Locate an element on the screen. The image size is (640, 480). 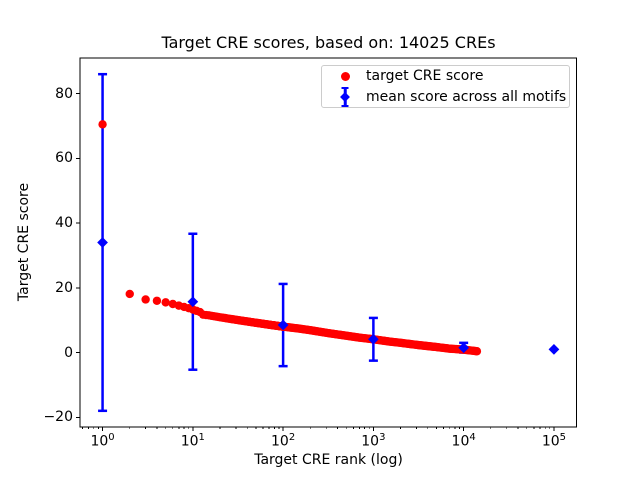
legend-marker-target is located at coordinates (345, 76).